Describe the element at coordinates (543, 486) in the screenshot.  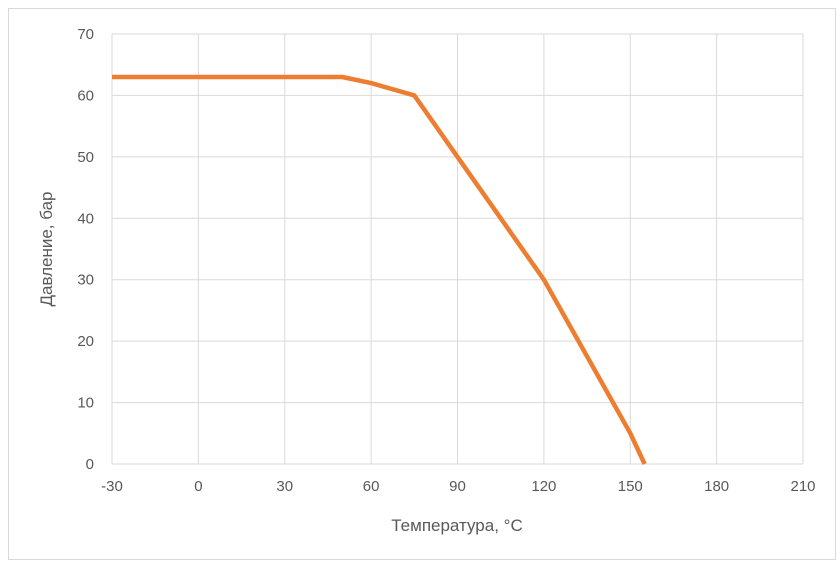
I see `x-tick-label: 120` at that location.